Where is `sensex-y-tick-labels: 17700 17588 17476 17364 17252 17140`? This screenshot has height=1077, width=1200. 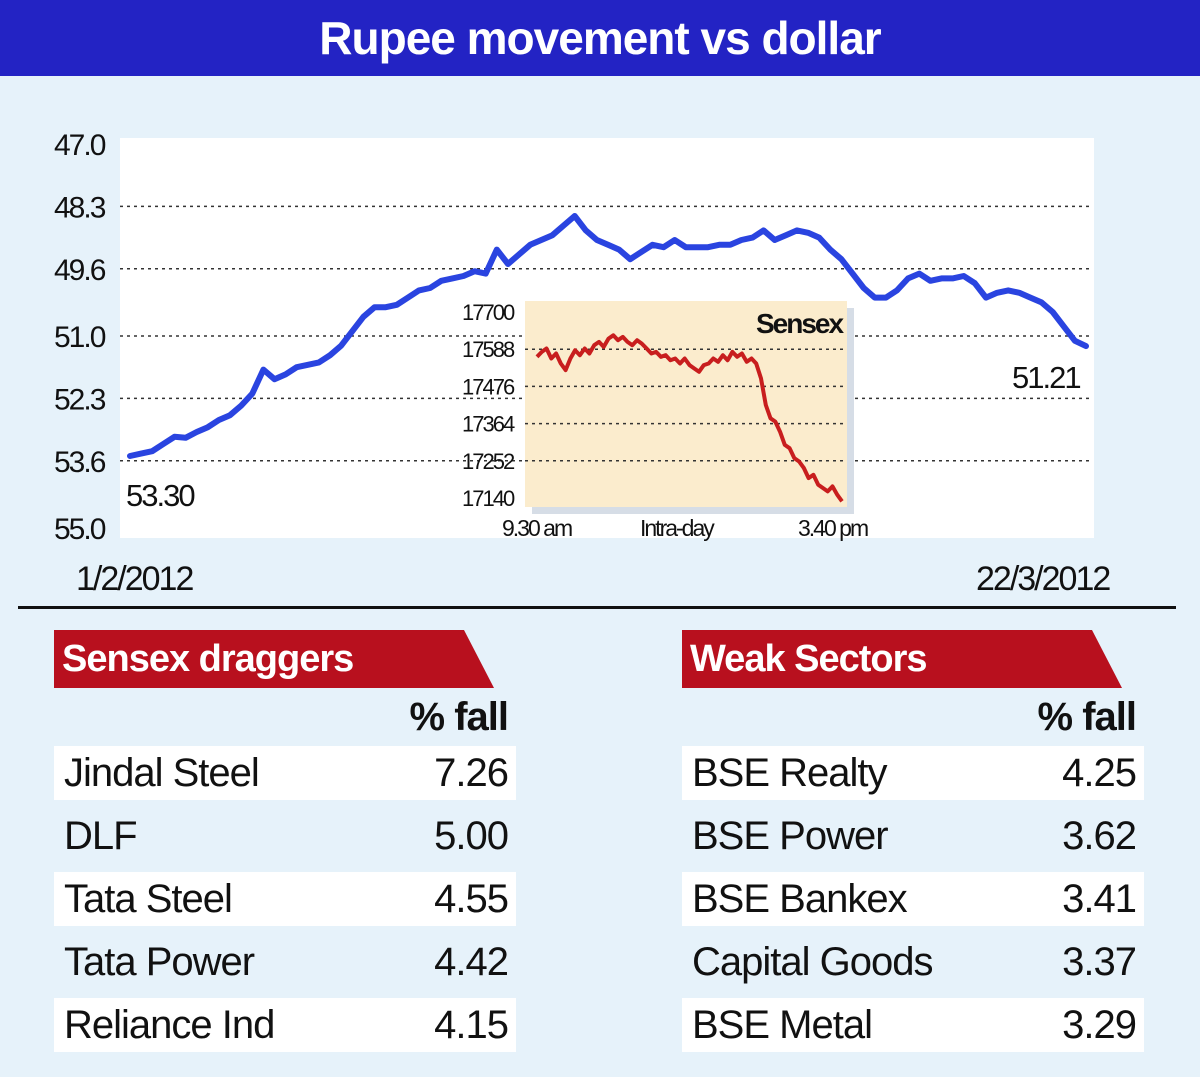
sensex-y-tick-labels: 17700 17588 17476 17364 17252 17140 is located at coordinates (489, 405).